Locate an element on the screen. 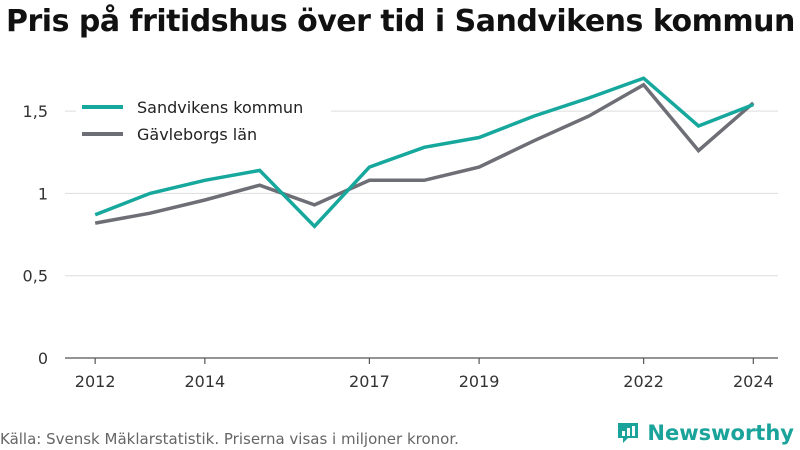 This screenshot has width=800, height=450. y-tick-label: 1 is located at coordinates (43, 193).